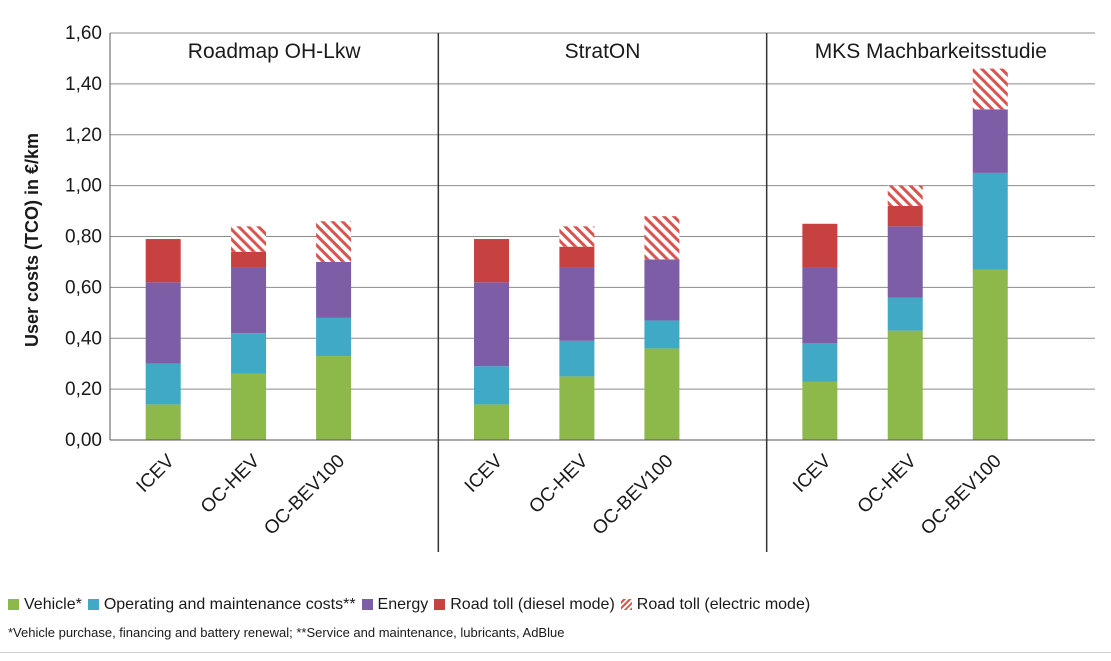 This screenshot has height=661, width=1111. What do you see at coordinates (403, 604) in the screenshot?
I see `legend-label: Energy` at bounding box center [403, 604].